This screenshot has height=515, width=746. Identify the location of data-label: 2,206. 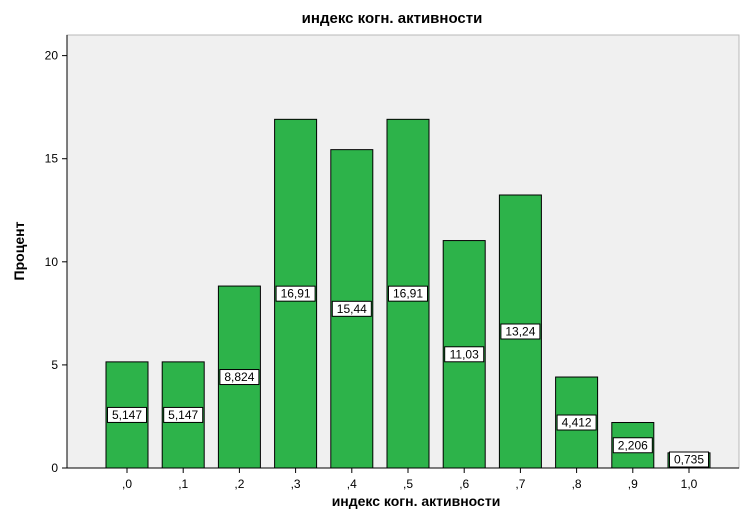
(633, 445).